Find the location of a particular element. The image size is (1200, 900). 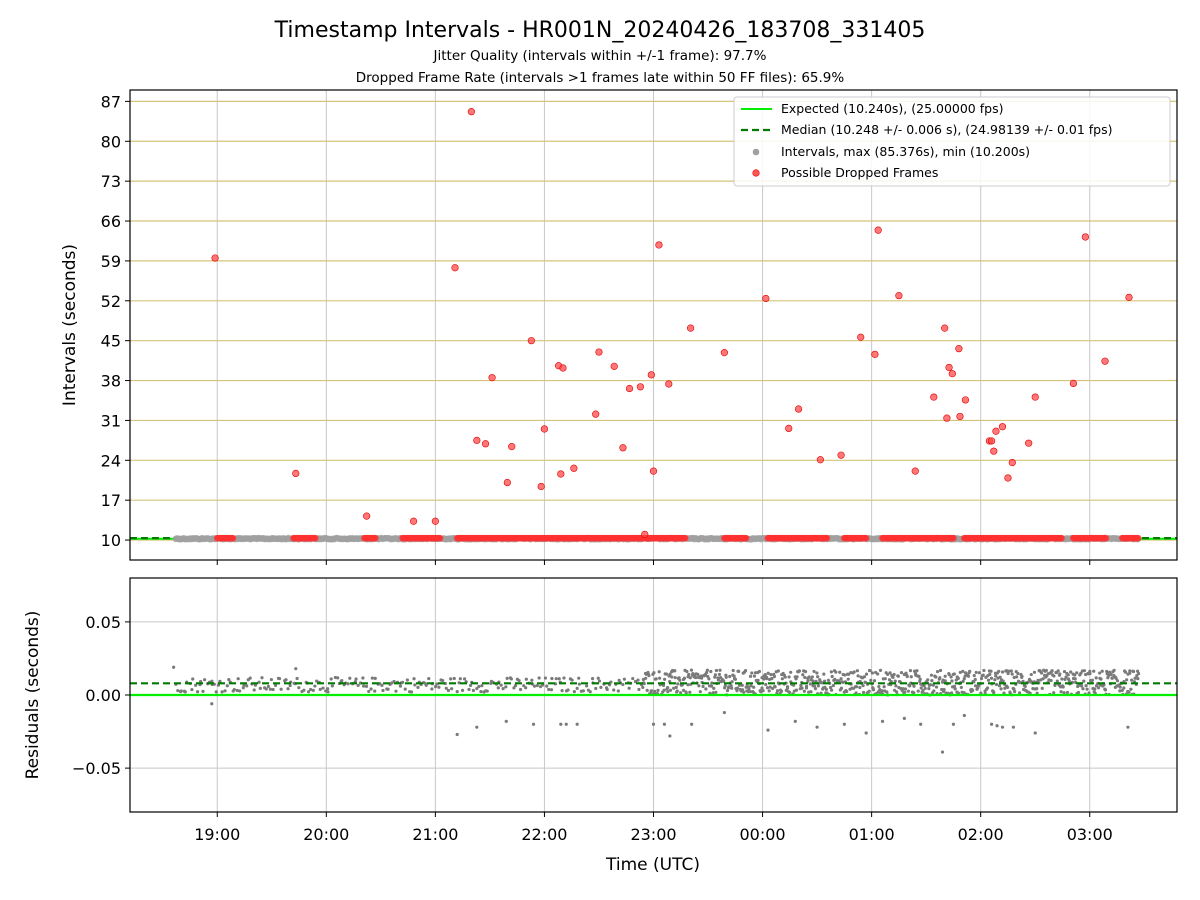

intervals-x-ticks is located at coordinates (653, 562).